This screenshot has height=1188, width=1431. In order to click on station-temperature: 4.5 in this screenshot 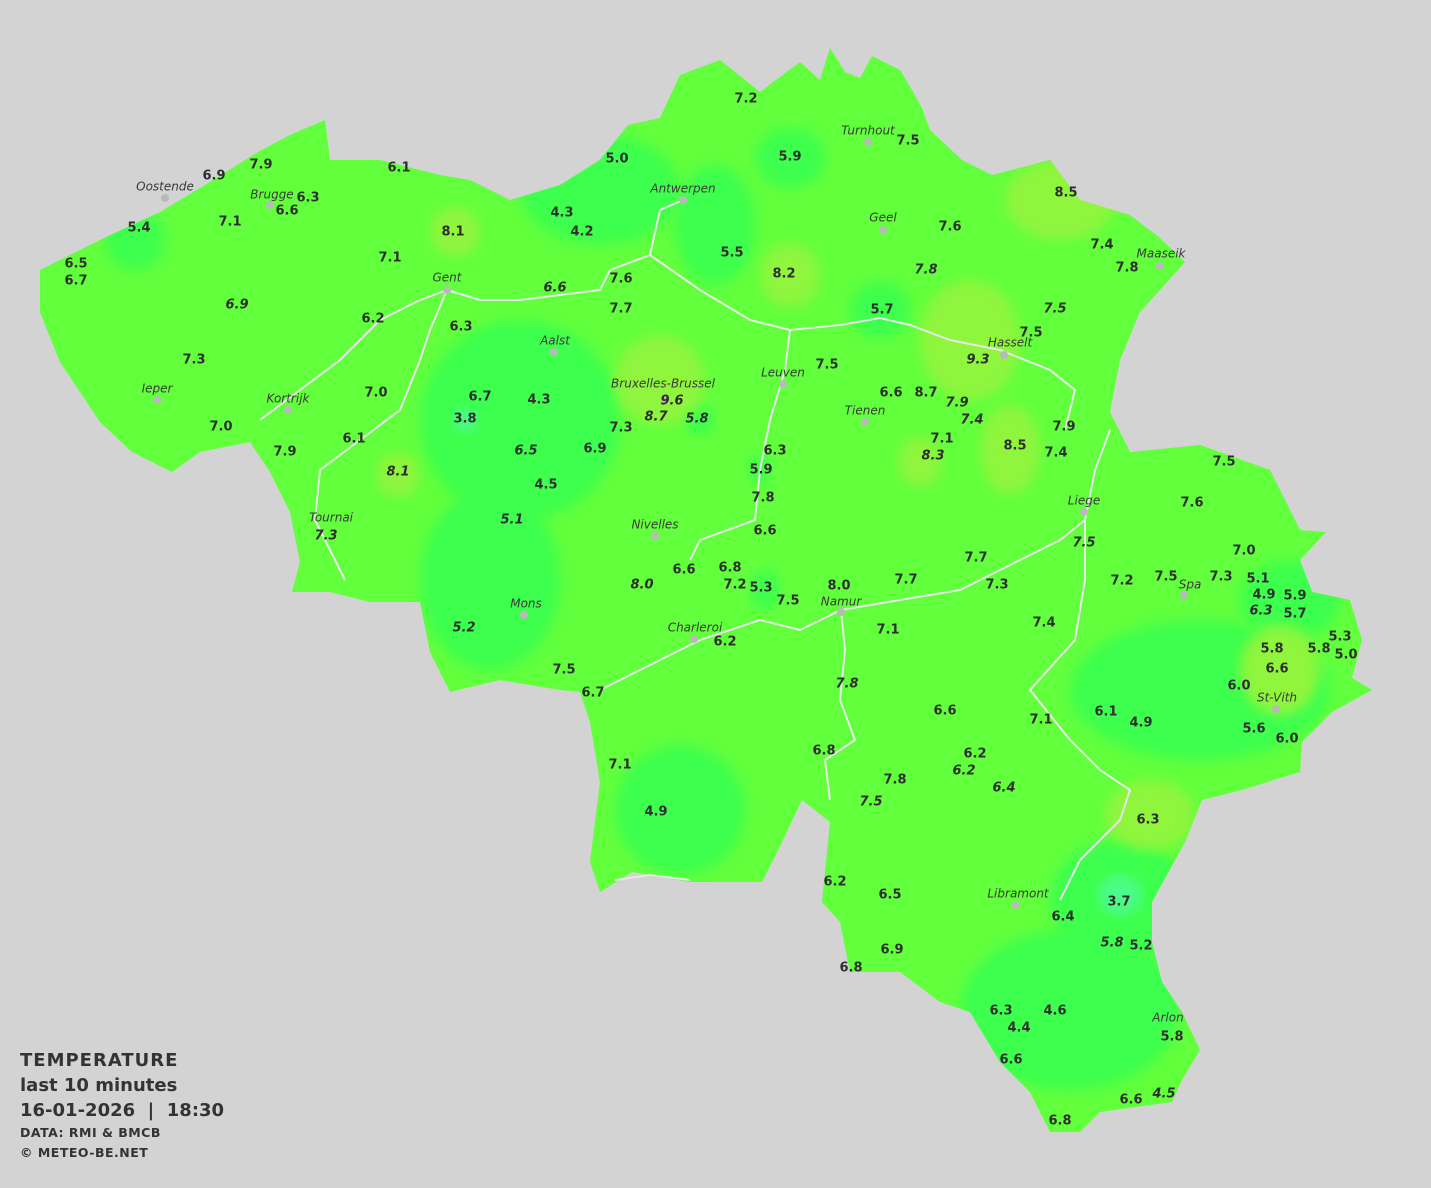, I will do `click(1164, 1094)`.